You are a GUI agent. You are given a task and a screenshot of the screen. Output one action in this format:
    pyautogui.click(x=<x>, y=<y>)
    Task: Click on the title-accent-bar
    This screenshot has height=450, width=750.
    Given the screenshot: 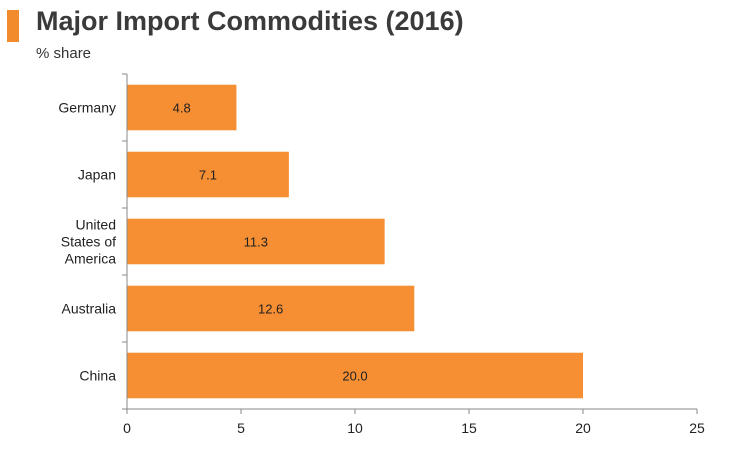 What is the action you would take?
    pyautogui.click(x=13, y=26)
    